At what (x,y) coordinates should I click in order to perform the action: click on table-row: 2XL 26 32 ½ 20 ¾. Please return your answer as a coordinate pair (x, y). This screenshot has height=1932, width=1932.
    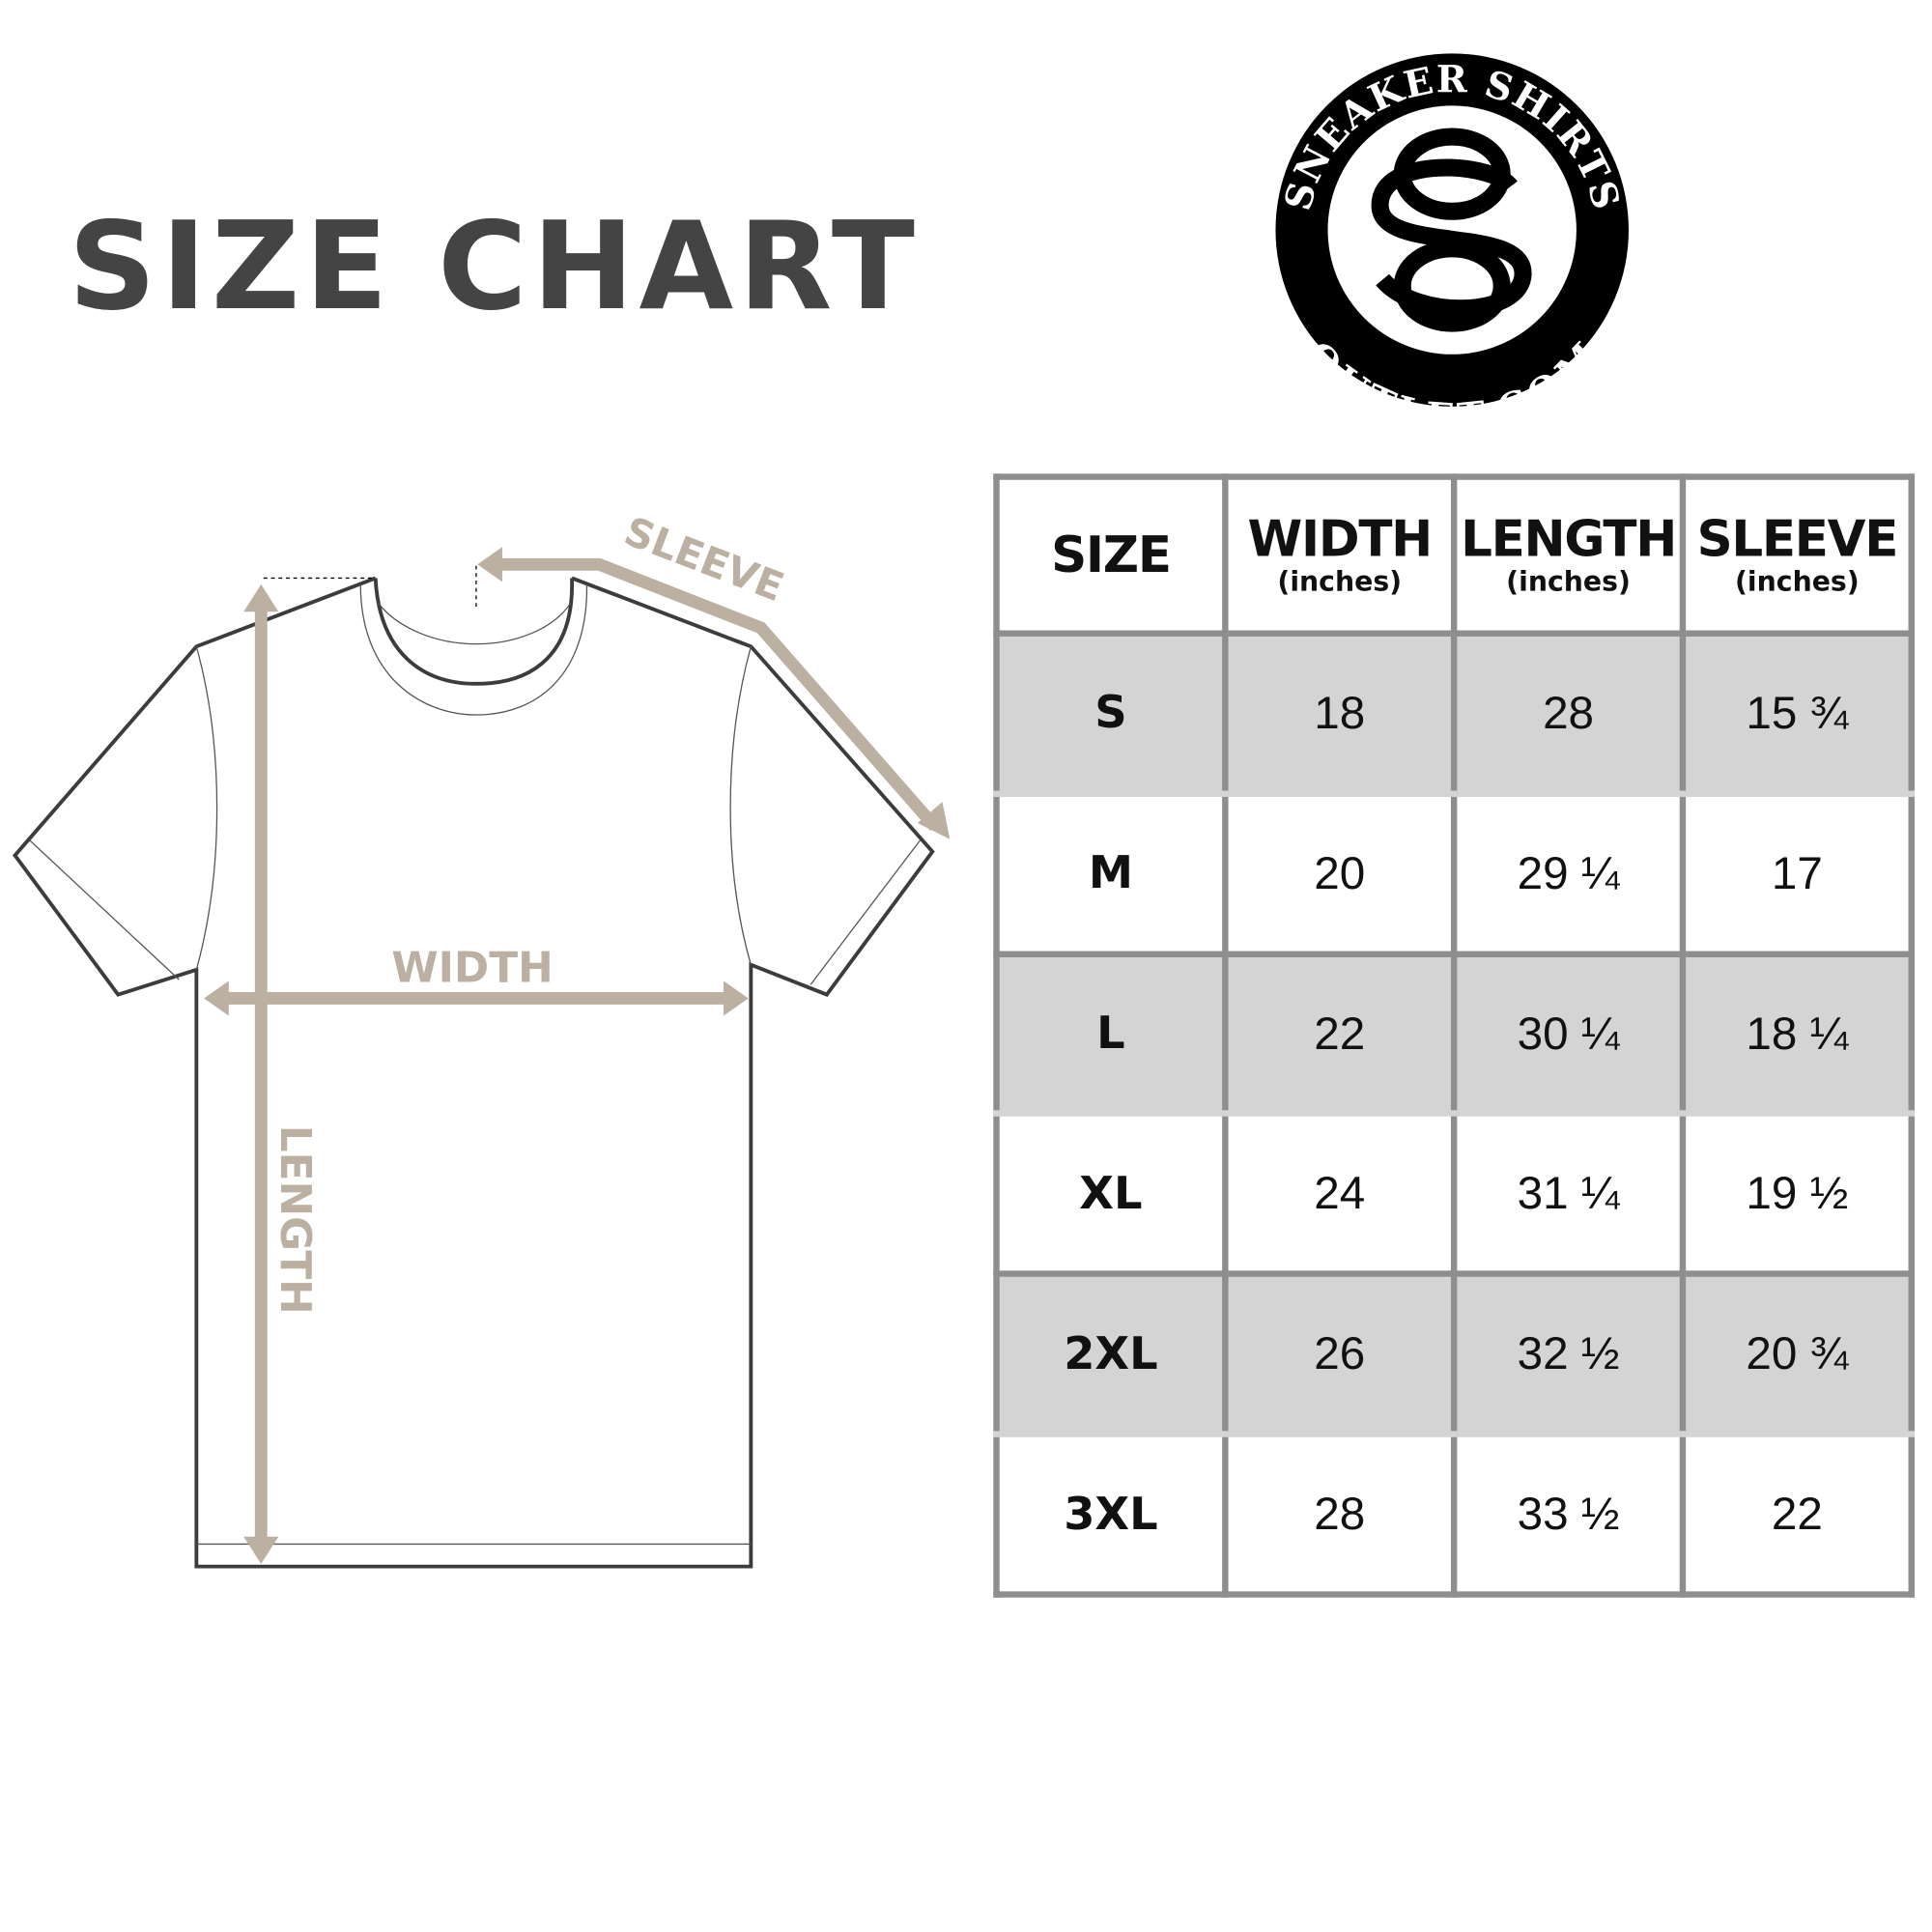
    Looking at the image, I should click on (1454, 1353).